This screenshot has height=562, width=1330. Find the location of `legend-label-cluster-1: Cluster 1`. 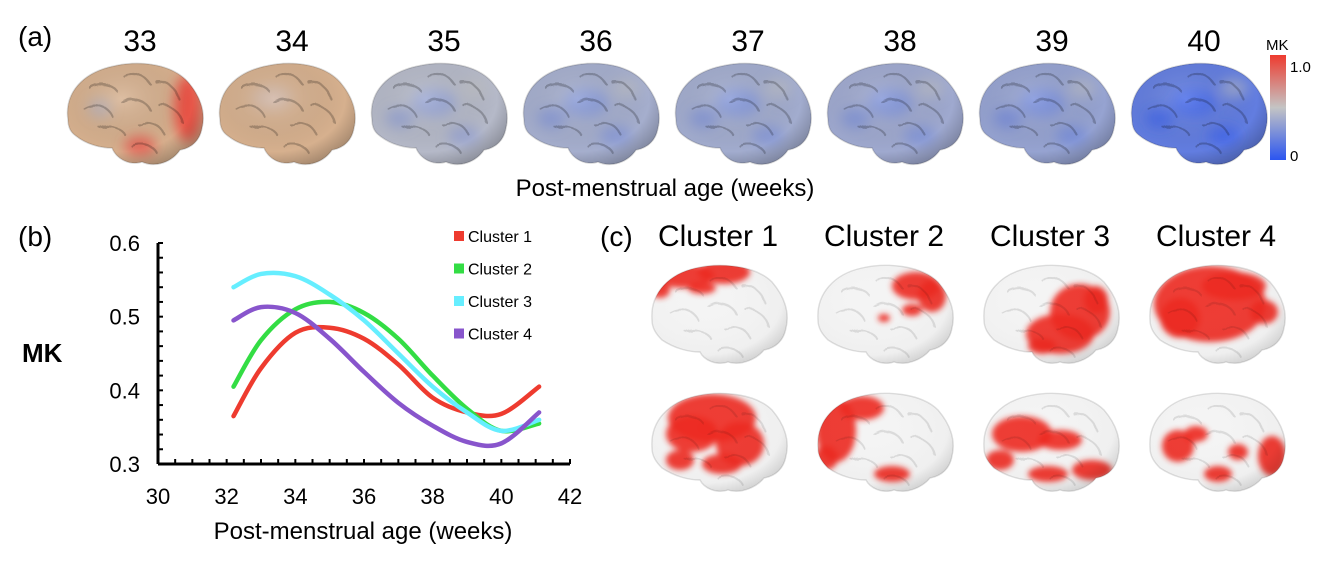

legend-label-cluster-1: Cluster 1 is located at coordinates (500, 237).